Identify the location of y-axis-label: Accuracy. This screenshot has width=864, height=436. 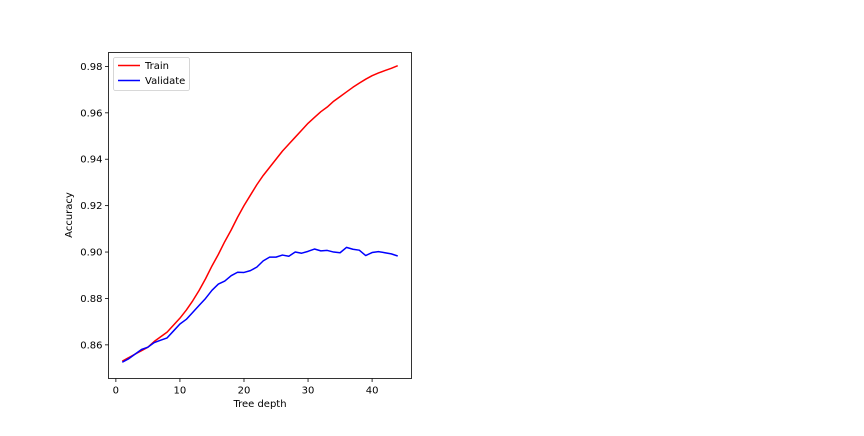
(69, 215).